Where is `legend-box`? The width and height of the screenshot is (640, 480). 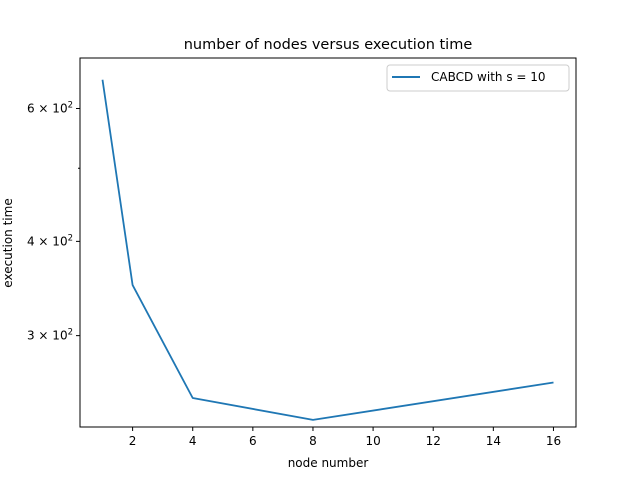 legend-box is located at coordinates (478, 78).